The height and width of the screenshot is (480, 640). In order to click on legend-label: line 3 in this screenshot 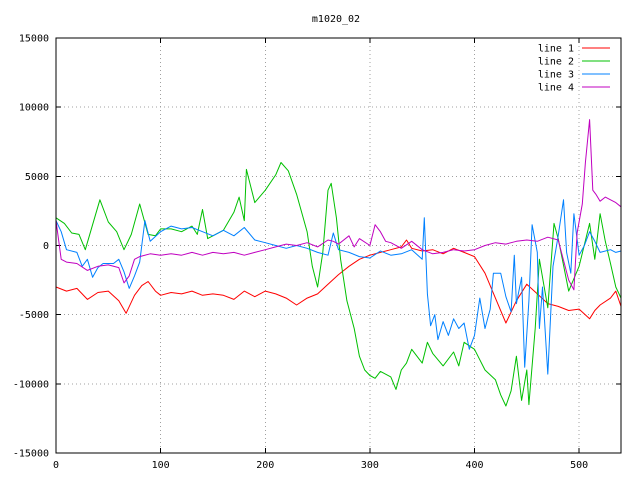, I will do `click(556, 75)`.